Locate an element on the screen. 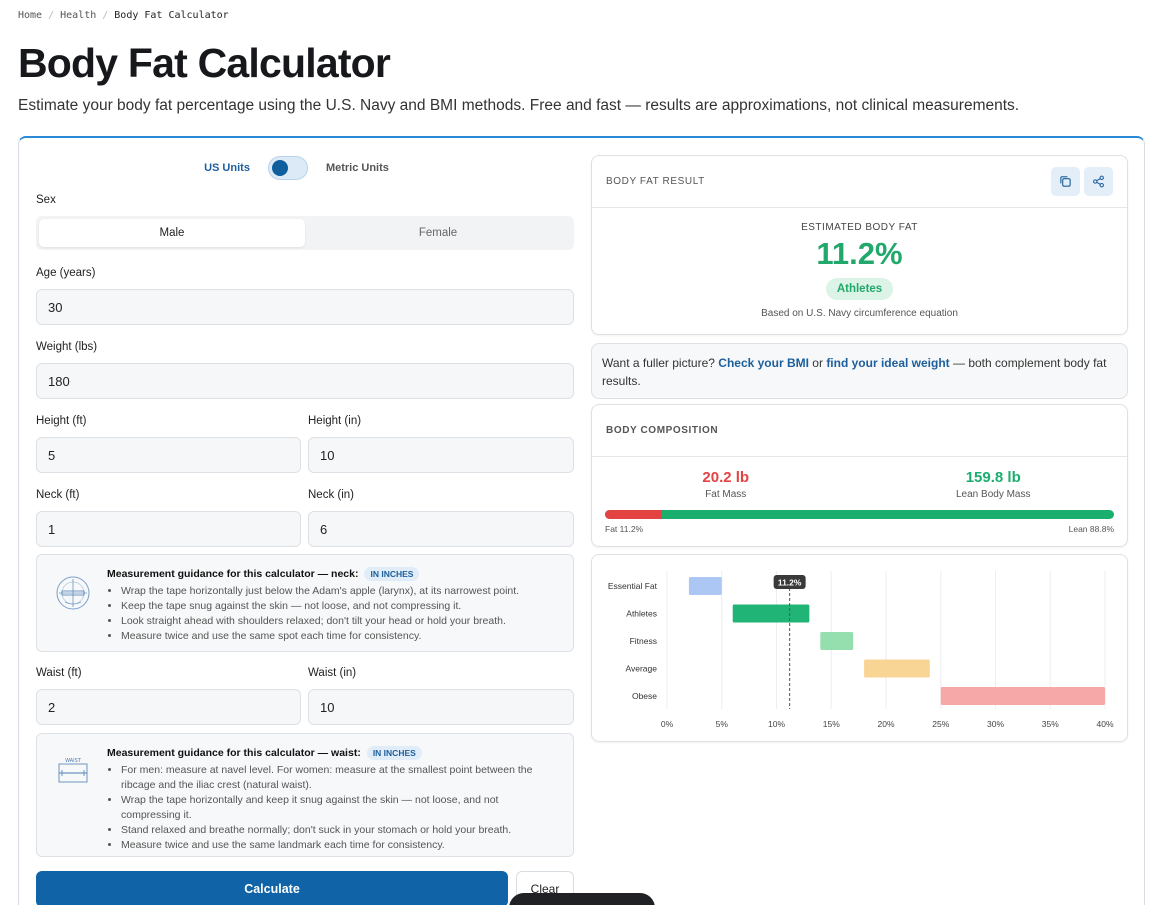  result-panel: BODY FAT RESULT is located at coordinates (859, 245).